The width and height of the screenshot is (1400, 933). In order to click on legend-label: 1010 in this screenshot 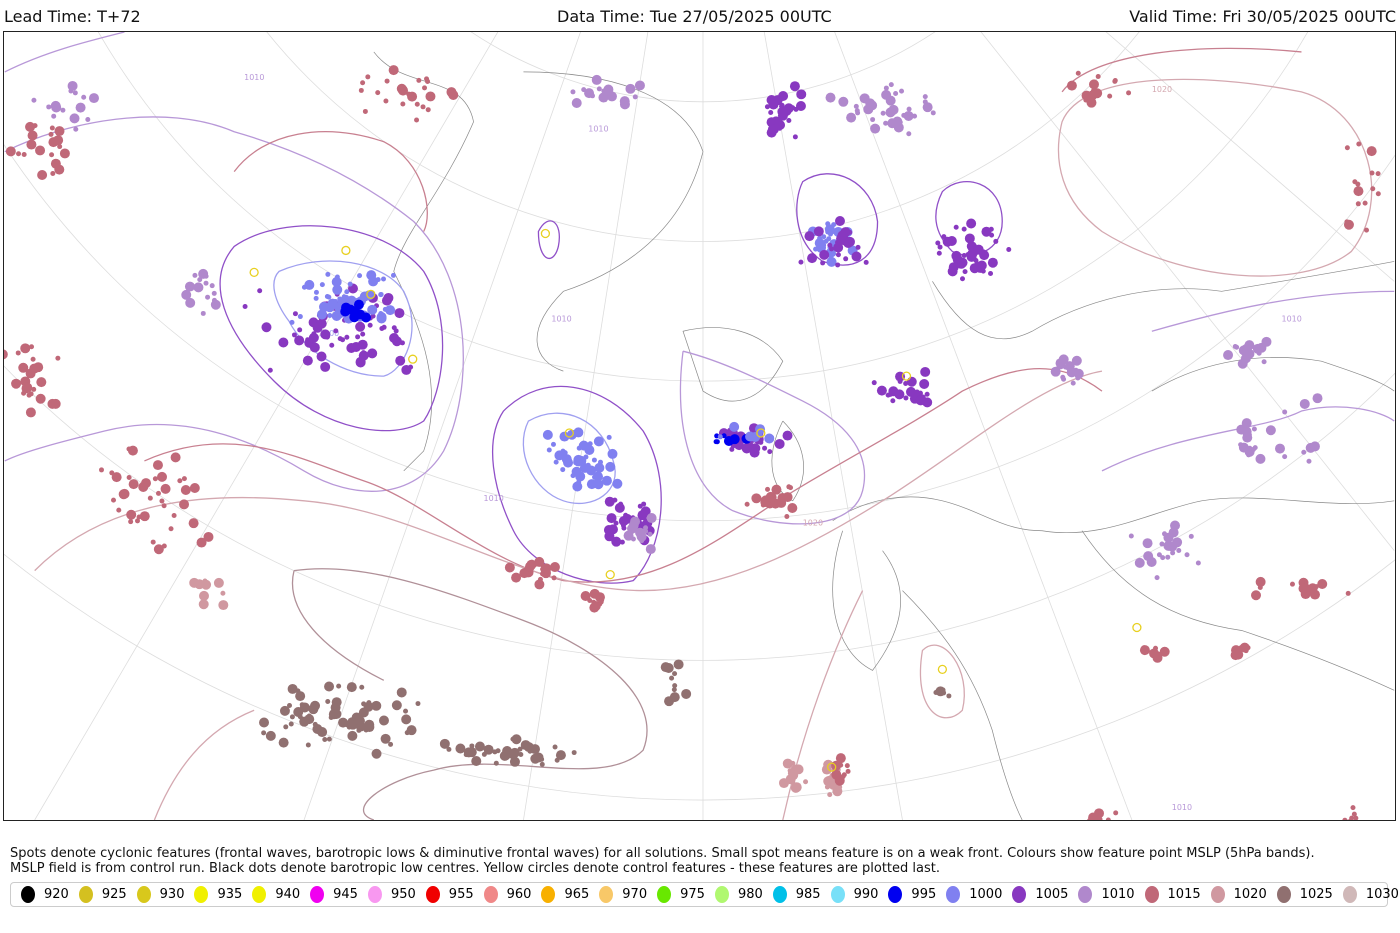, I will do `click(1118, 894)`.